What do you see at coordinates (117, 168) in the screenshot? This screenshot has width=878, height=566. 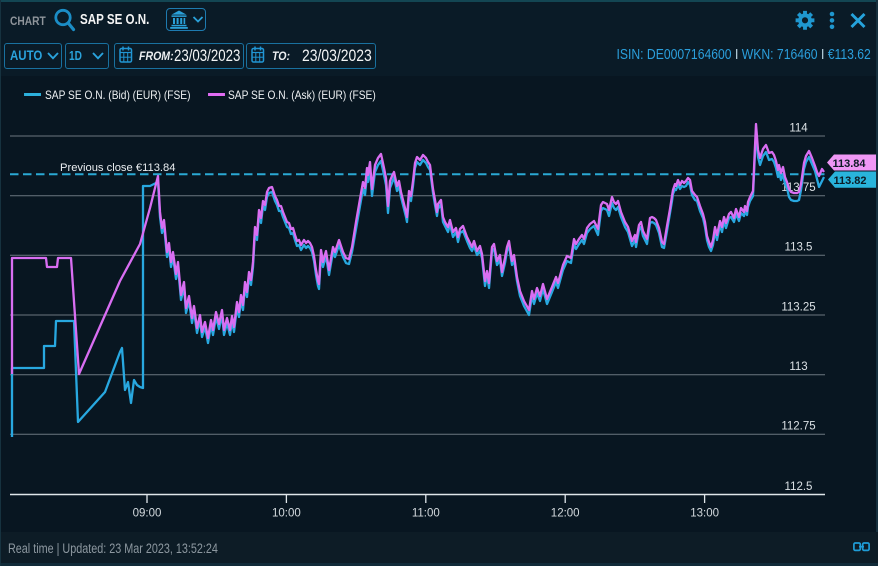 I see `svg-text: Previous close €113.84` at bounding box center [117, 168].